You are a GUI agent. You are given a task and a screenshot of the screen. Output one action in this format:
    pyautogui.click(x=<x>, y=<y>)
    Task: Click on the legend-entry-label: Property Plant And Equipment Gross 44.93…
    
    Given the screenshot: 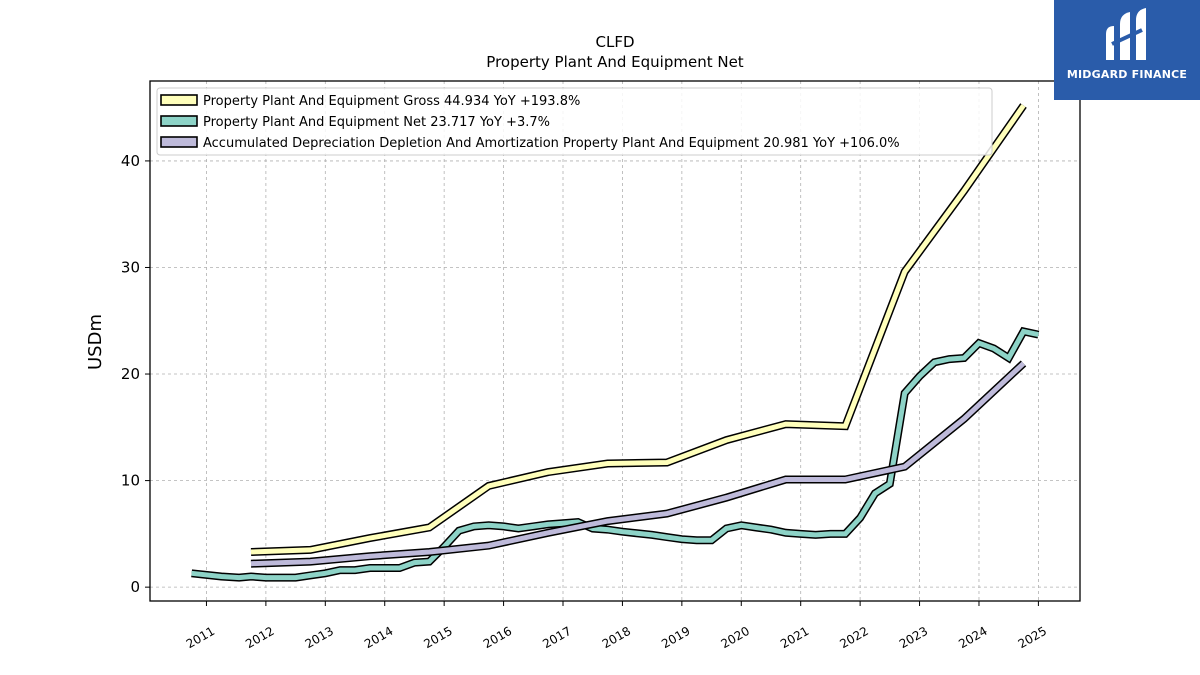 What is the action you would take?
    pyautogui.click(x=391, y=101)
    